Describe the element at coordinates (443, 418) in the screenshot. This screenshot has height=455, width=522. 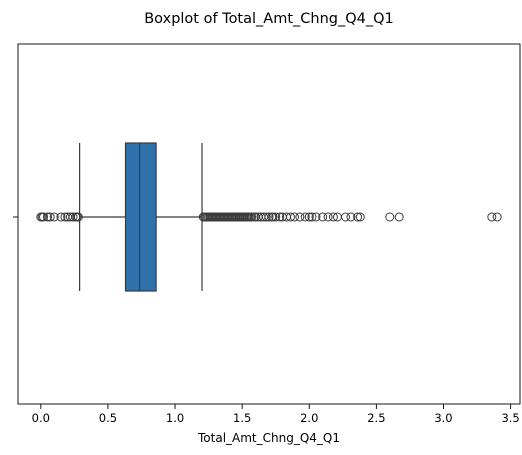
I see `x-tick-label: 3.0` at that location.